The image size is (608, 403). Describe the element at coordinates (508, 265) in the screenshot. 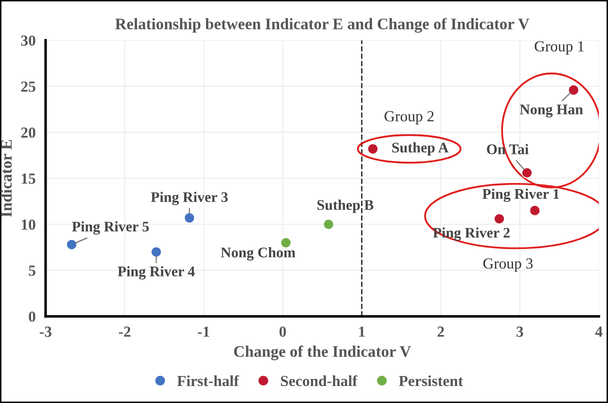

I see `annotation: Group 3` at that location.